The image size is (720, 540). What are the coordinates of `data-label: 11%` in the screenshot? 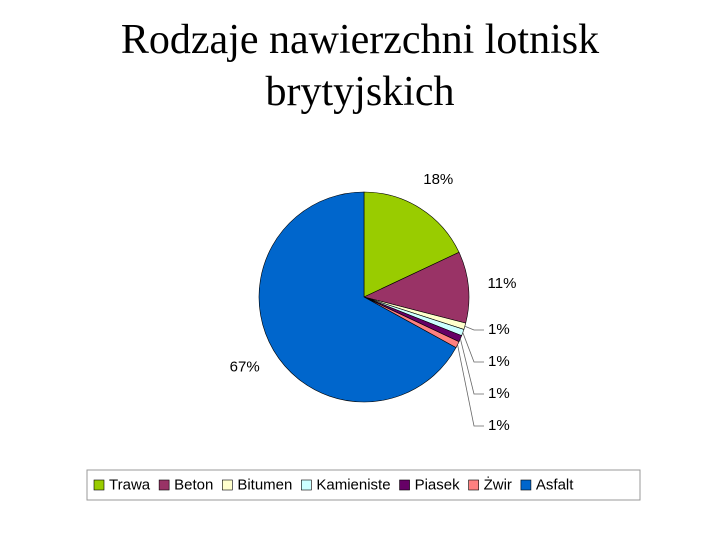 It's located at (502, 283).